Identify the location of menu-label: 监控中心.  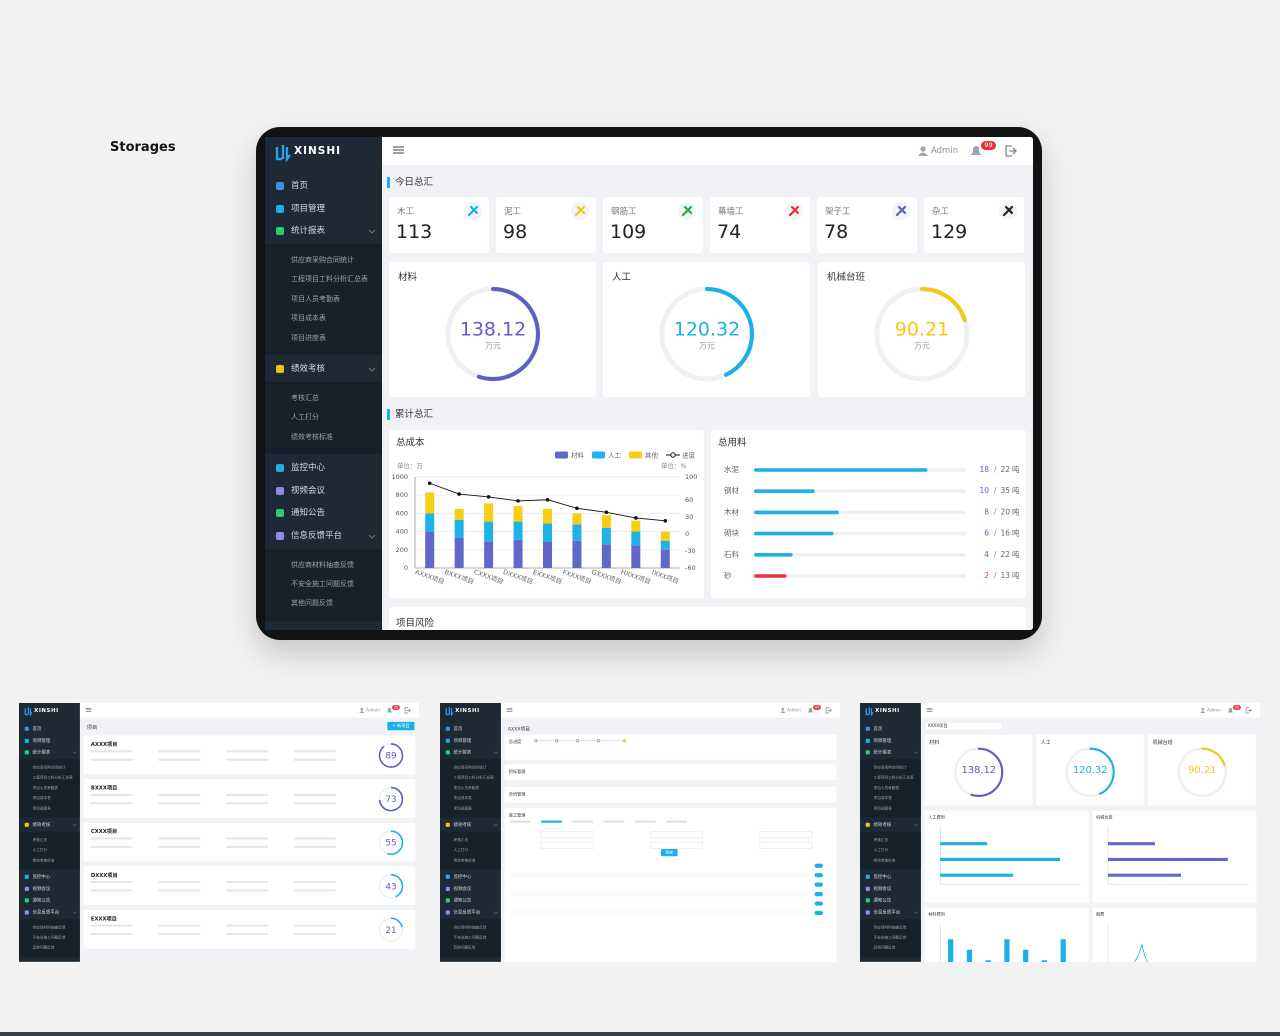
(462, 877).